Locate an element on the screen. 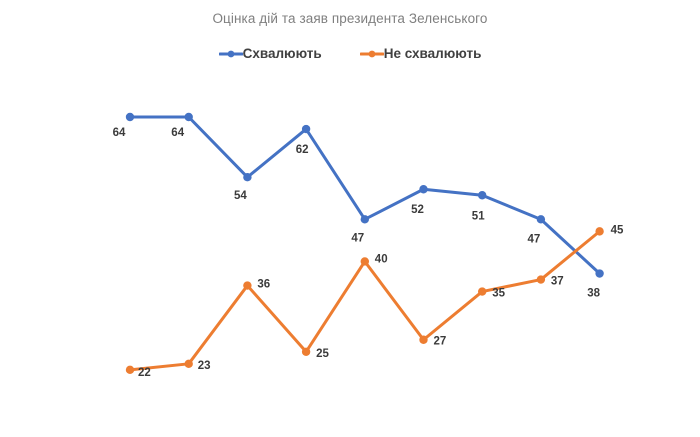 Image resolution: width=700 pixels, height=437 pixels. data-point-label: 23 is located at coordinates (204, 366).